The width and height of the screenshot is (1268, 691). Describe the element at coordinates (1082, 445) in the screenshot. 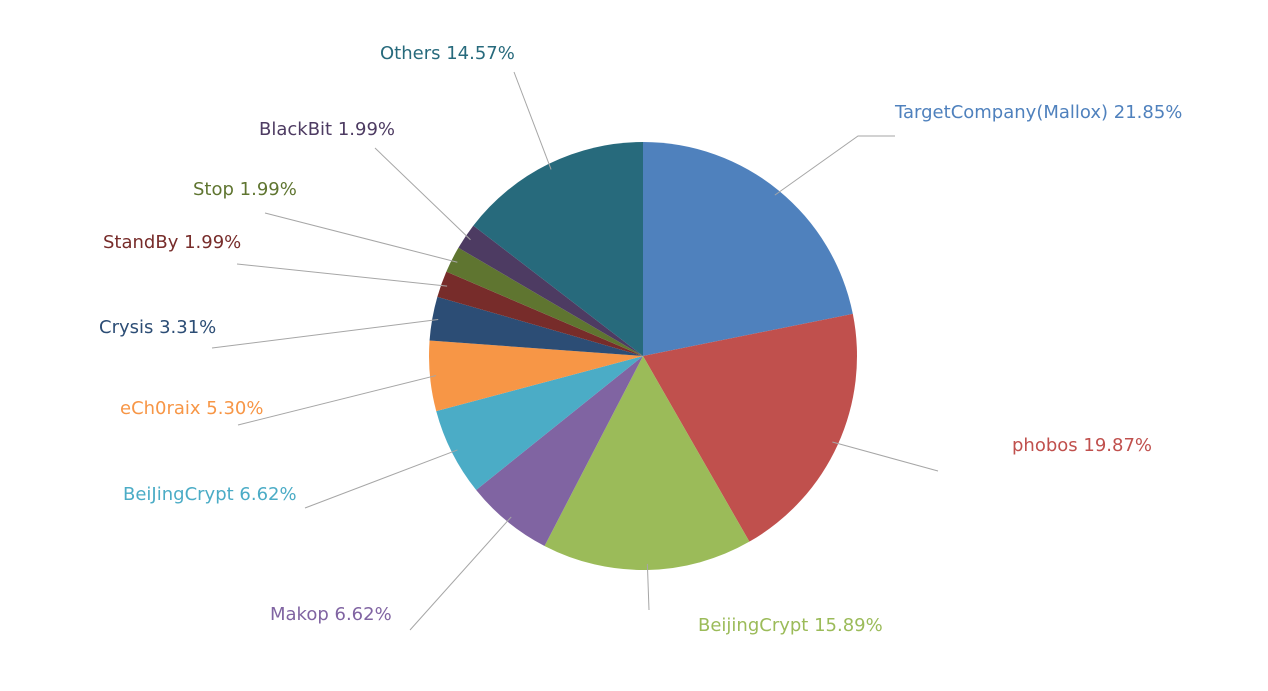

I see `data-label: phobos 19.87%` at that location.